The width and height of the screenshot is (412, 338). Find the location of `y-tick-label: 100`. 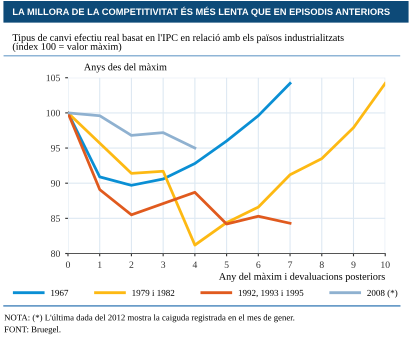

y-tick-label: 100 is located at coordinates (53, 113).